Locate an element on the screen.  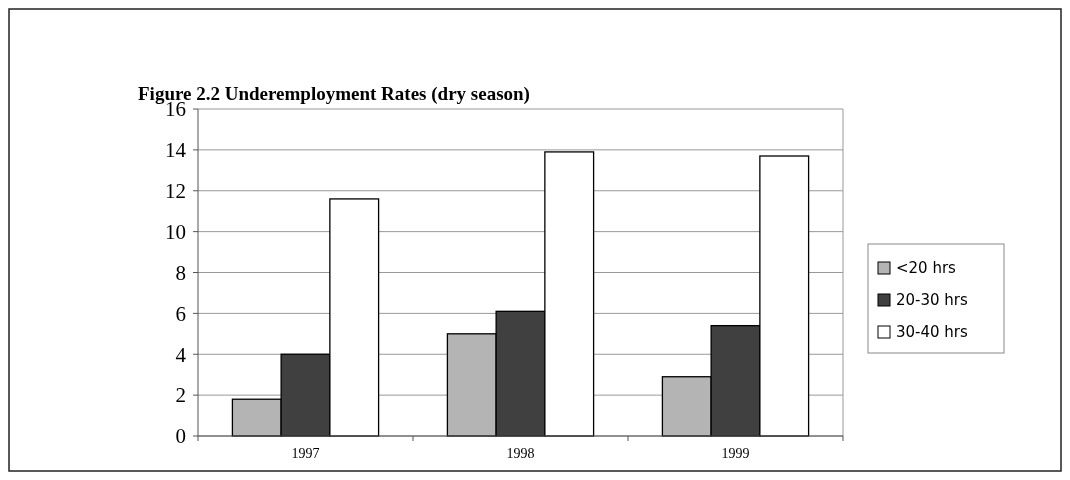
y-tick-label: 10 is located at coordinates (175, 231).